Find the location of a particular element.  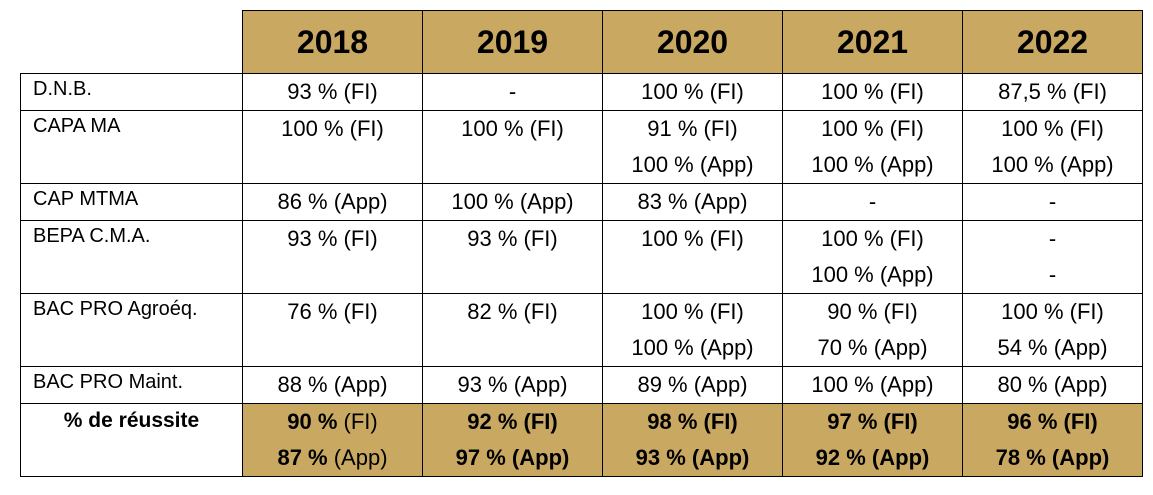

total-cell: 97 % (FI) 92 % (App) is located at coordinates (872, 440).